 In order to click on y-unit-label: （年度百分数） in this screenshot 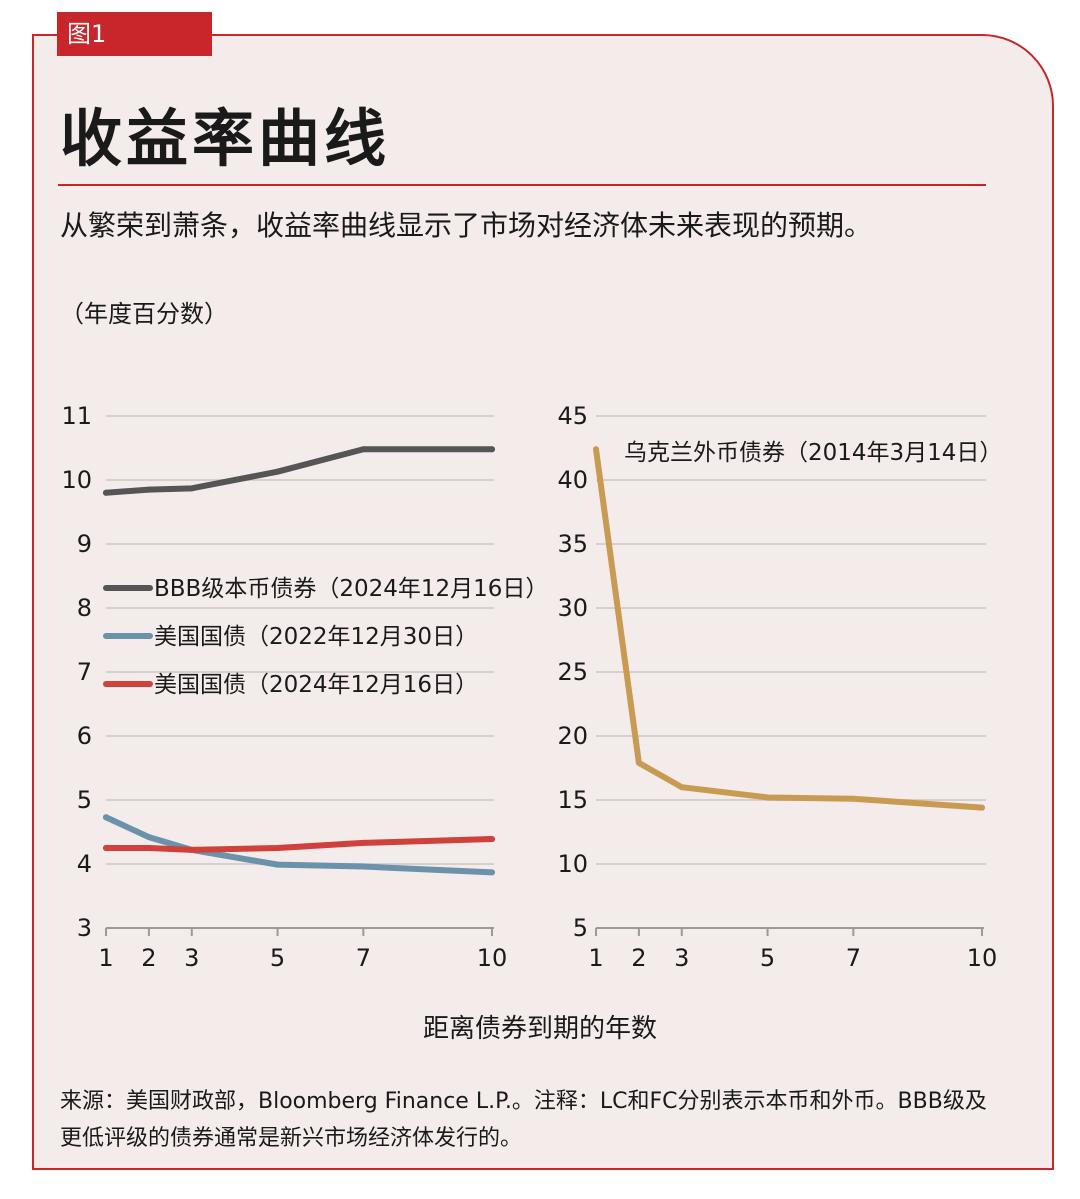, I will do `click(144, 314)`.